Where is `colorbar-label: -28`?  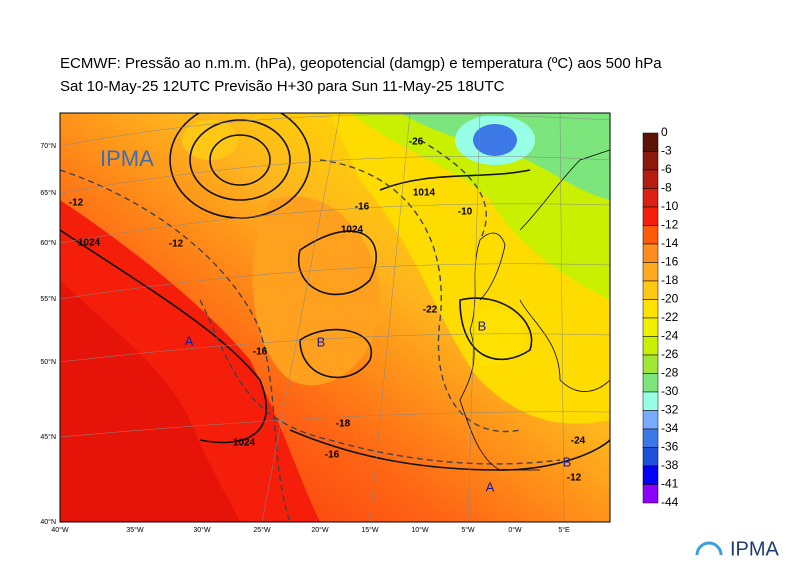 colorbar-label: -28 is located at coordinates (670, 373).